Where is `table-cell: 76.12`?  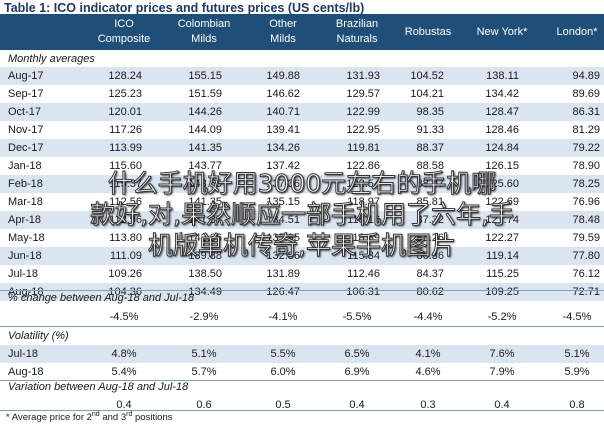
table-cell: 76.12 is located at coordinates (586, 274).